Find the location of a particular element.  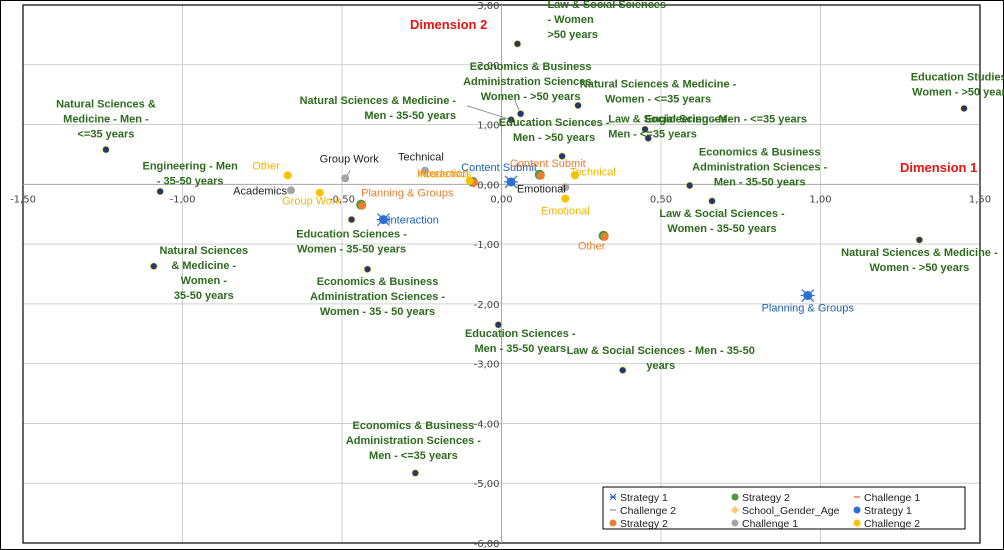

x-tick-label: 0,50 is located at coordinates (661, 199).